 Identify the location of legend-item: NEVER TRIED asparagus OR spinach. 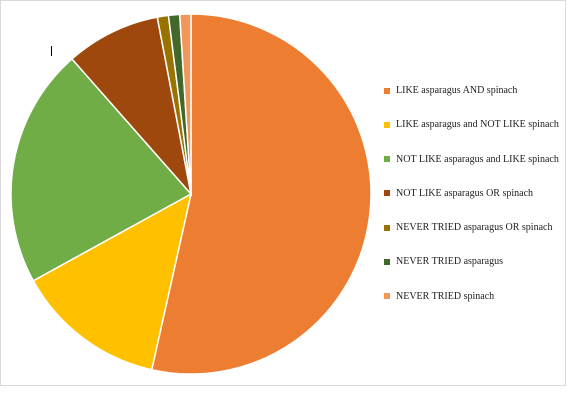
(474, 227).